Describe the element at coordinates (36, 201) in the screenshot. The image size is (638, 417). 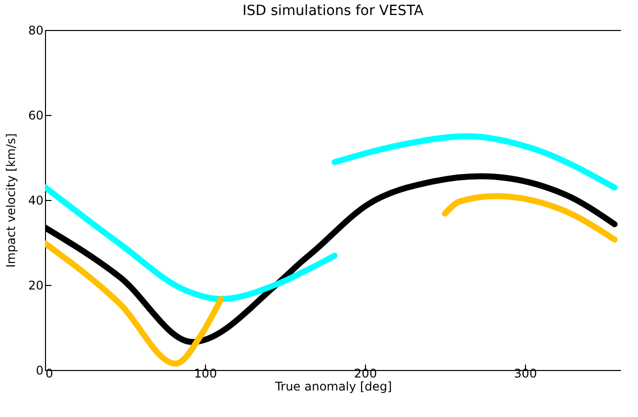
I see `y-tick-label: 40` at that location.